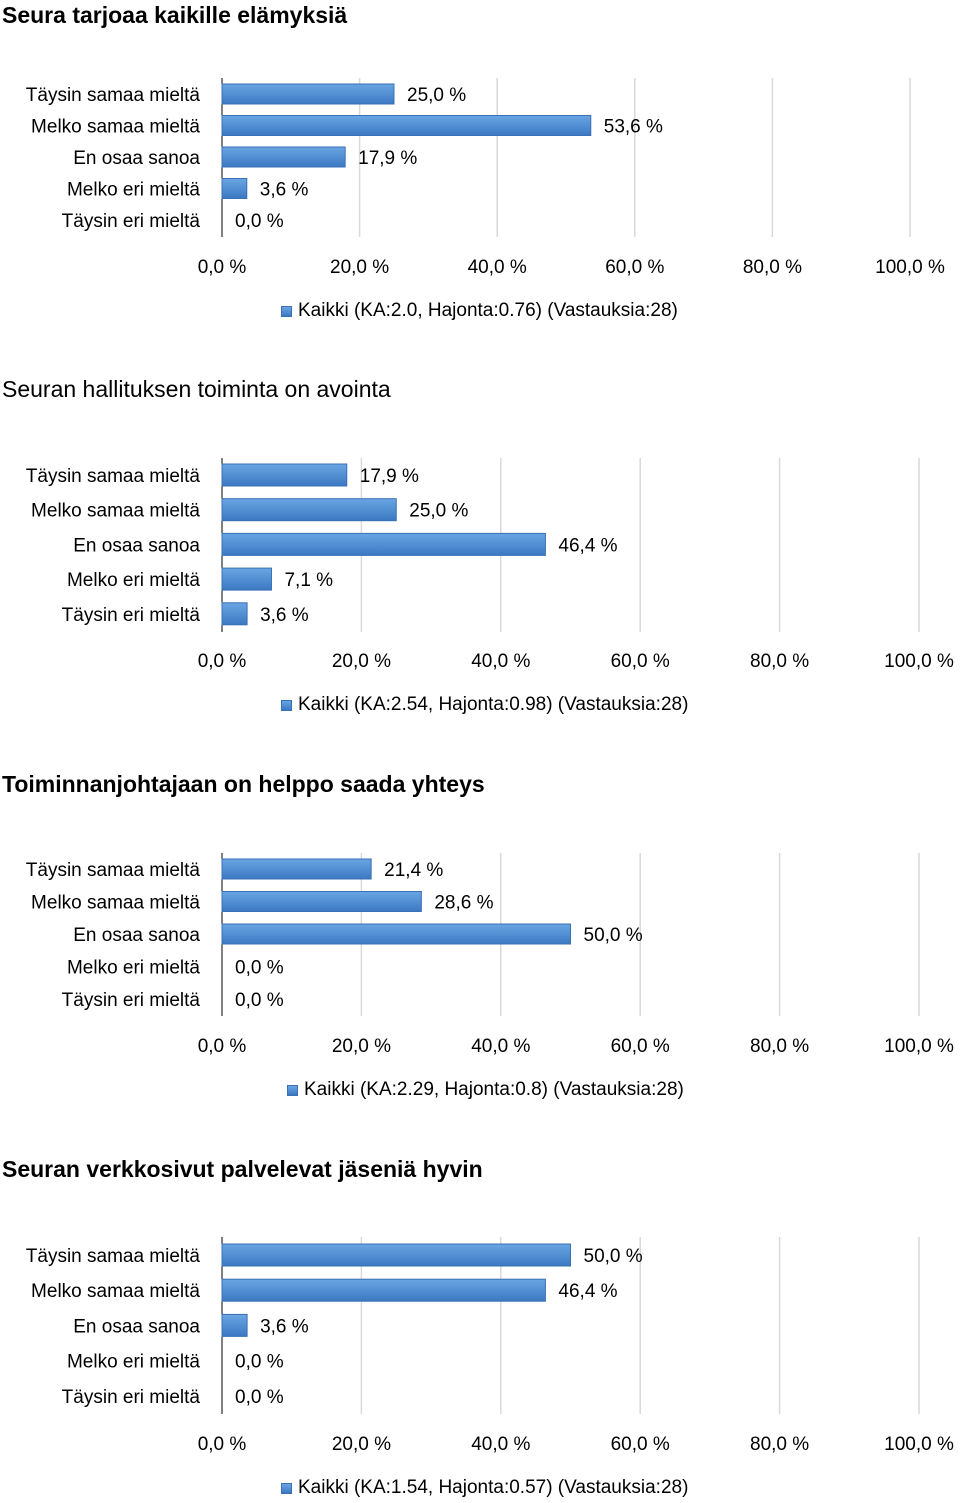 This screenshot has width=960, height=1503. I want to click on data-label: 53,6 %, so click(633, 127).